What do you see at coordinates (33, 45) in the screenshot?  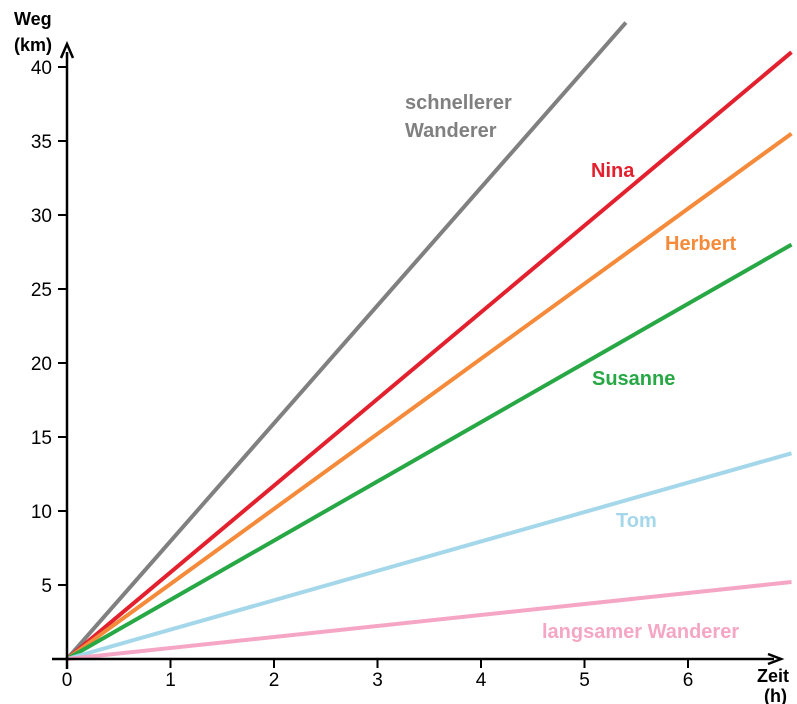 I see `y-axis-label-line-2: (km)` at bounding box center [33, 45].